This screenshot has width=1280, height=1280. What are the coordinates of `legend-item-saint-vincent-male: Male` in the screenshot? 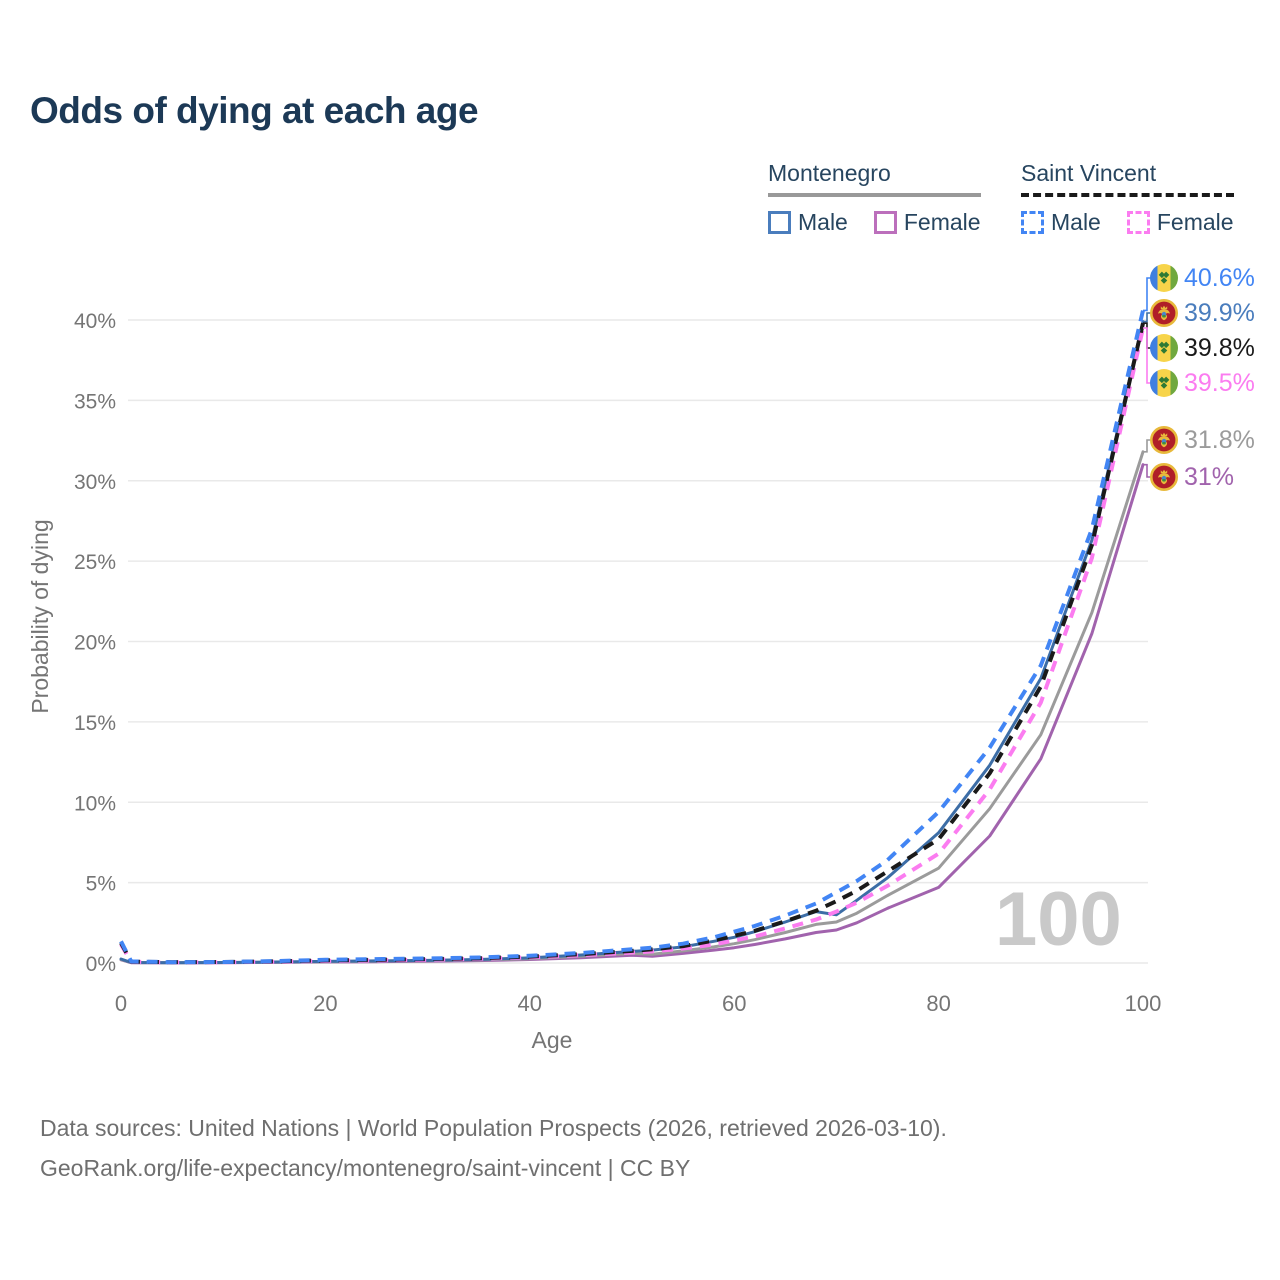 It's located at (1061, 222).